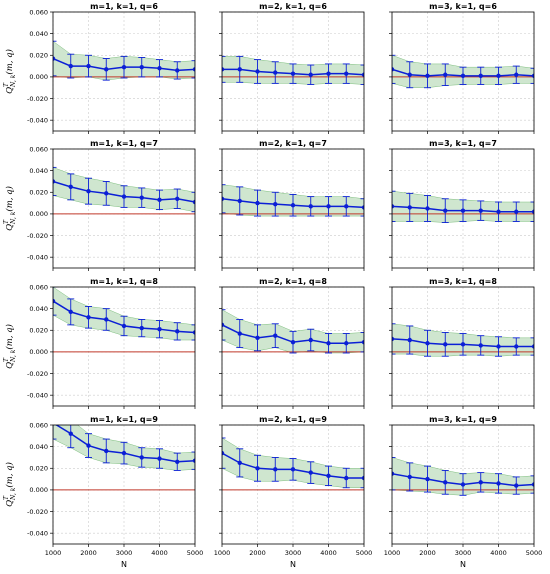 Image resolution: width=550 pixels, height=574 pixels. What do you see at coordinates (10, 484) in the screenshot?
I see `y-axis-label: QTN, k(m, q)` at bounding box center [10, 484].